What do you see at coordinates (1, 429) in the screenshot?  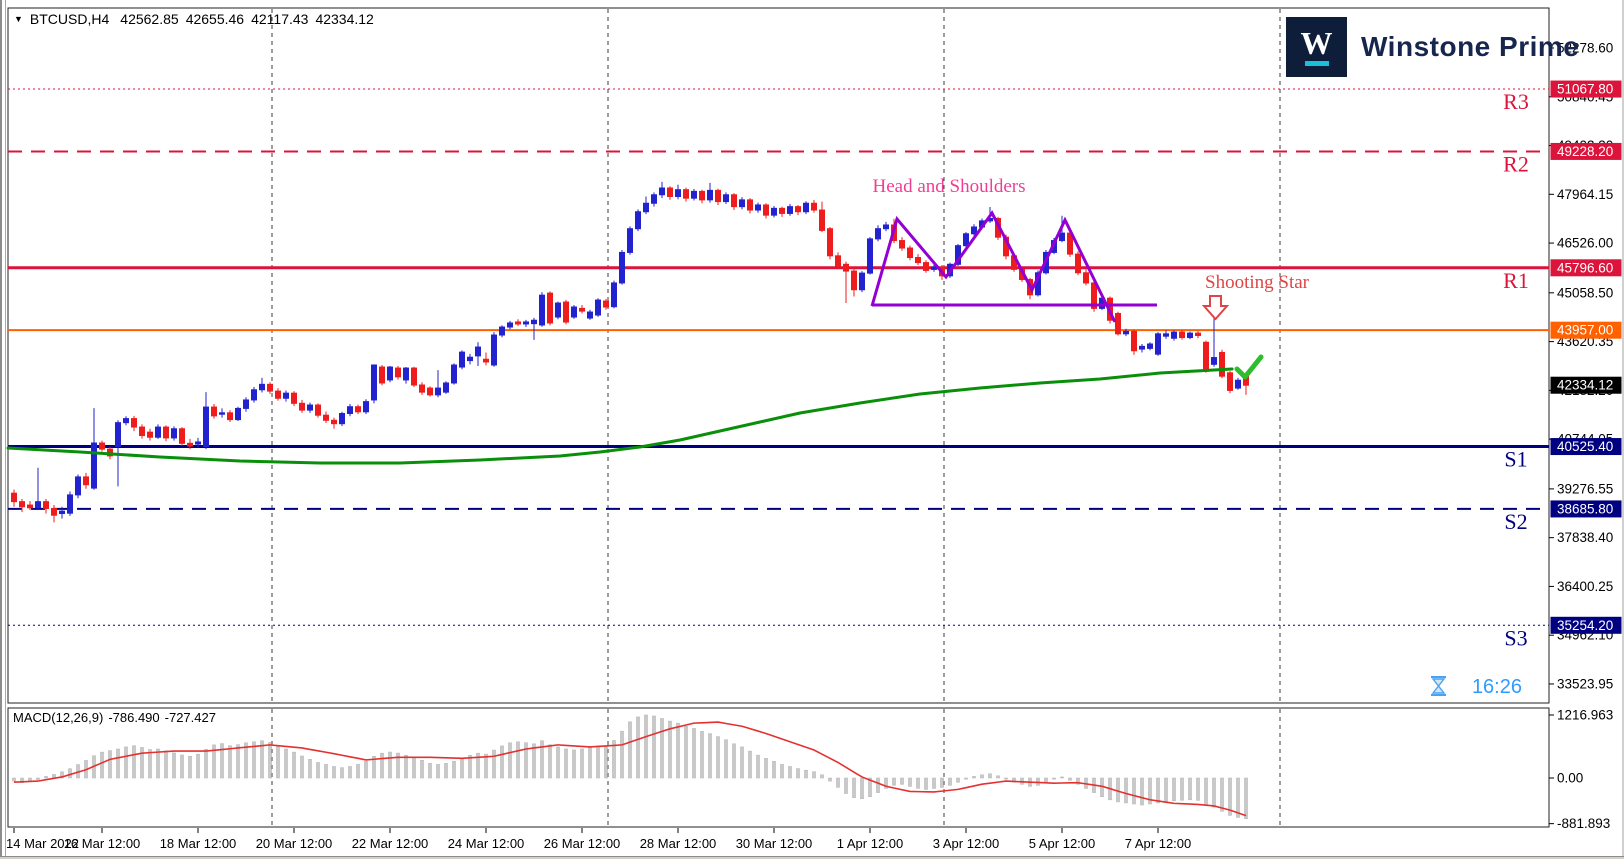 I see `window-border-left` at bounding box center [1, 429].